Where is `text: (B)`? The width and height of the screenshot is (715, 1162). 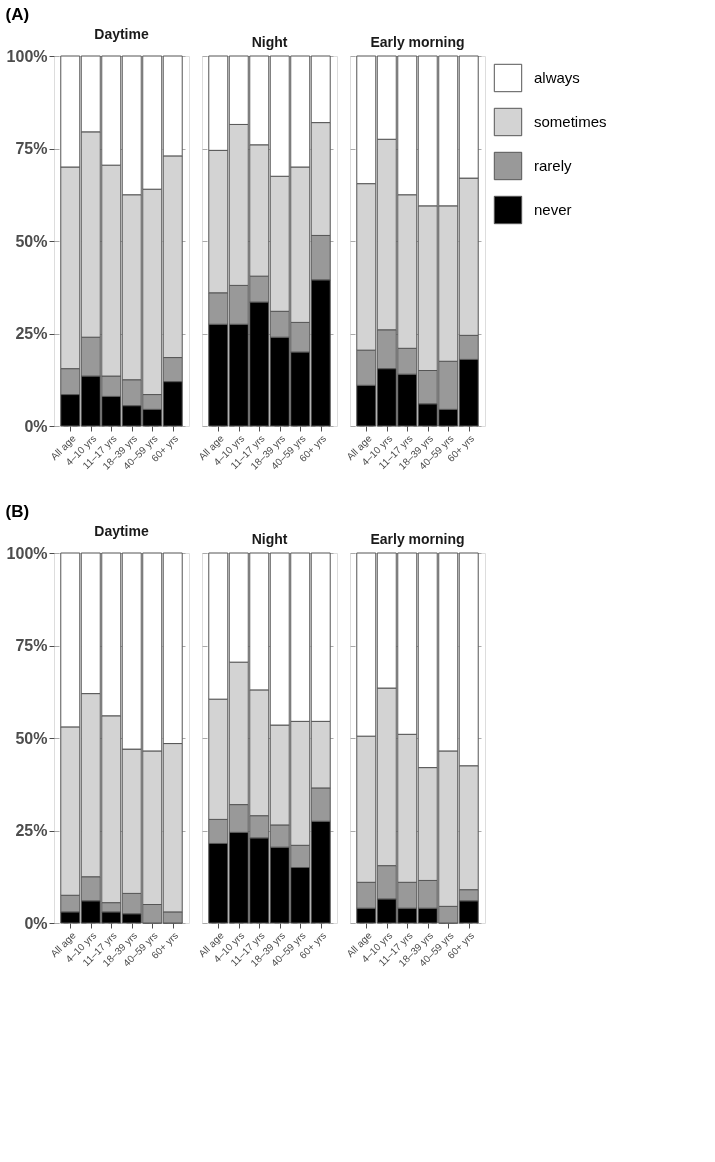 text: (B) is located at coordinates (17, 511).